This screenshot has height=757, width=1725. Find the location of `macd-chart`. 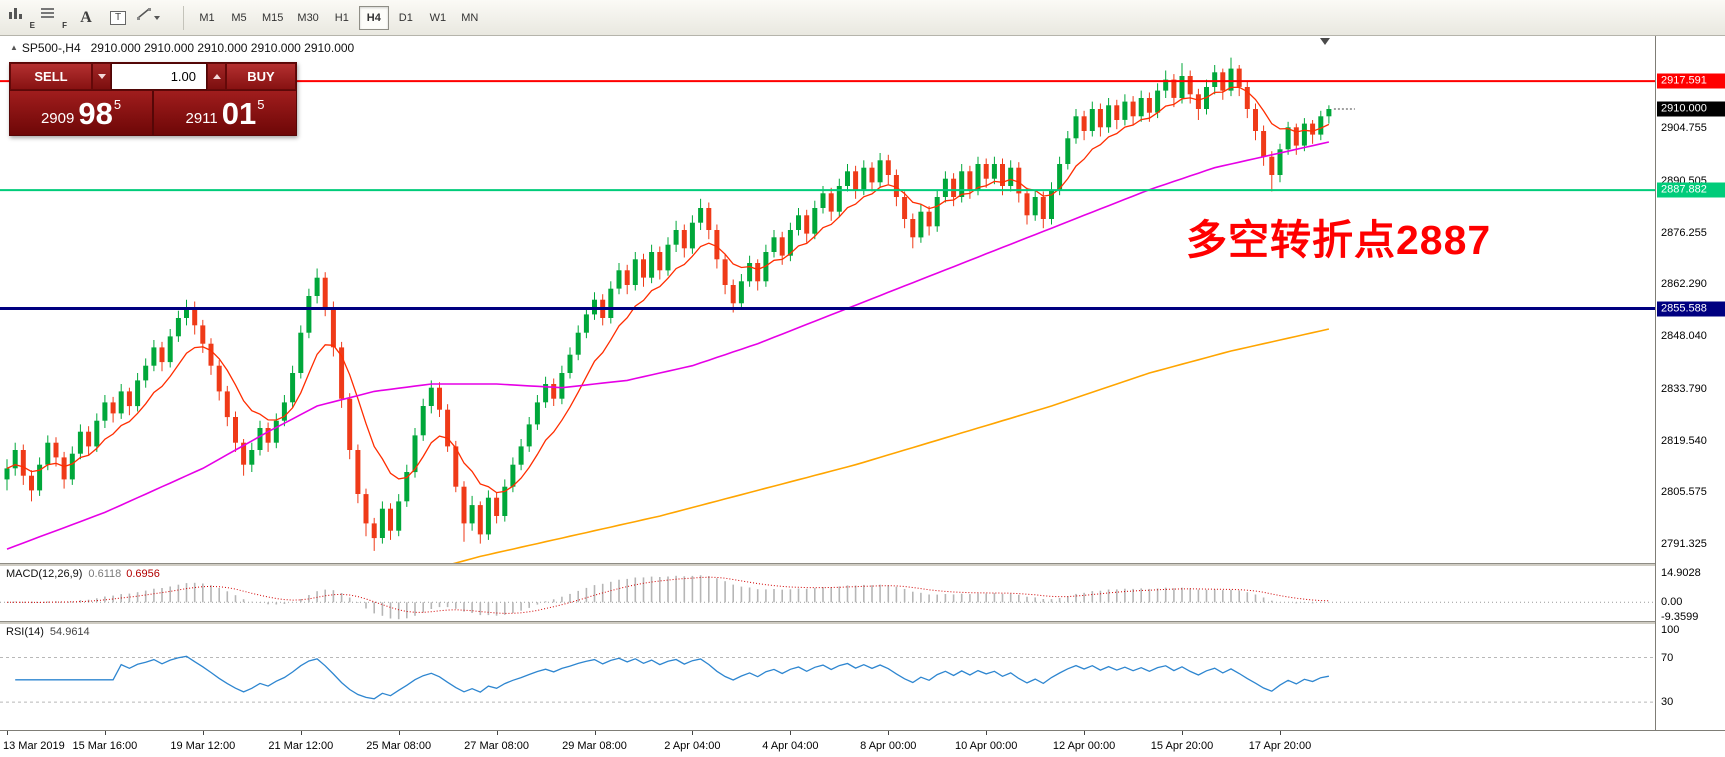

macd-chart is located at coordinates (827, 593).